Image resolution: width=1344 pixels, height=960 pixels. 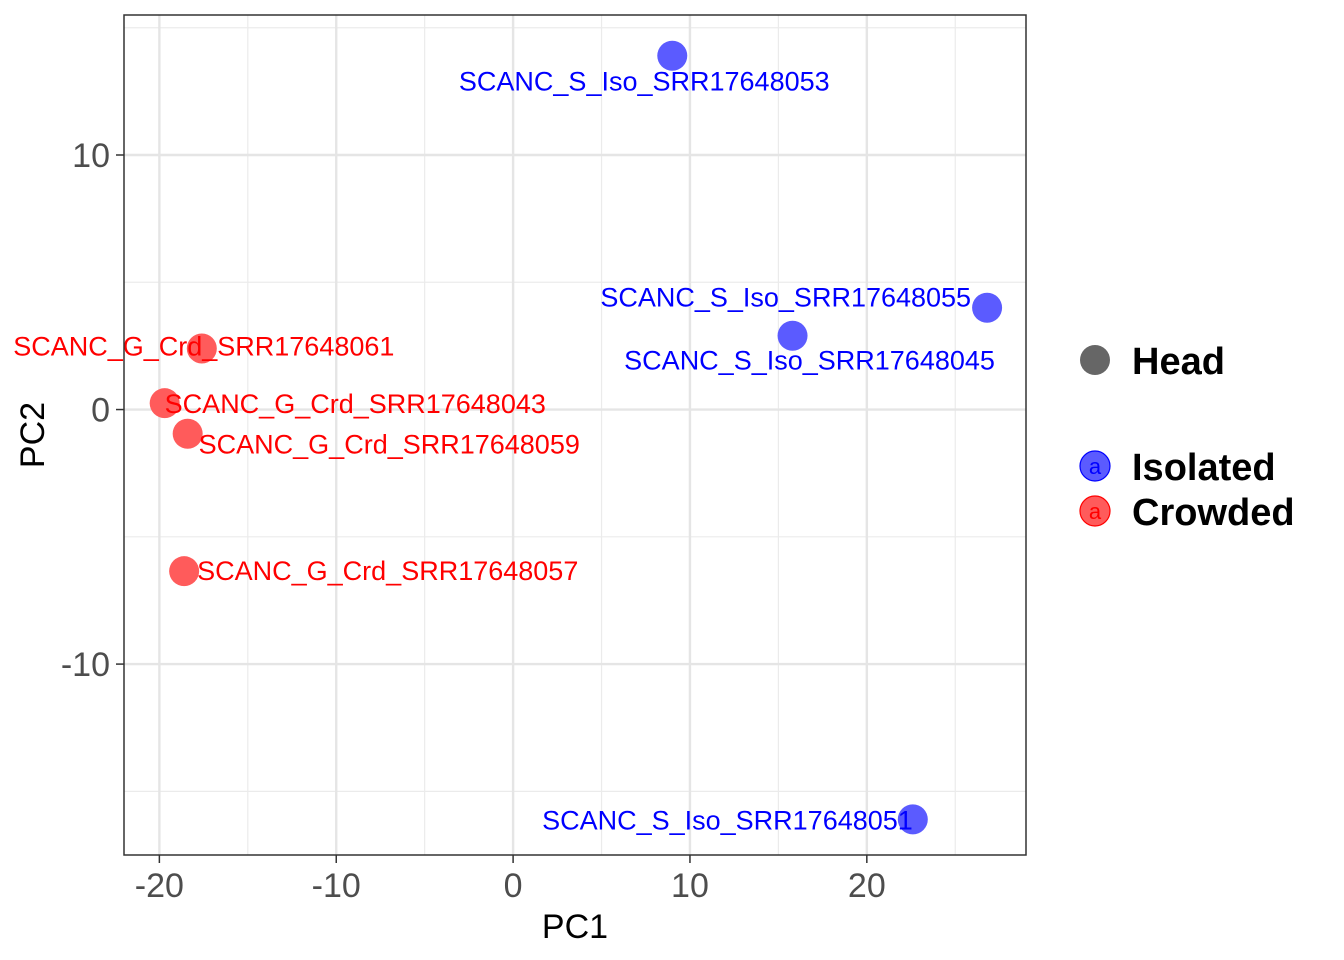 I want to click on legend-shape: Head, so click(x=1152, y=362).